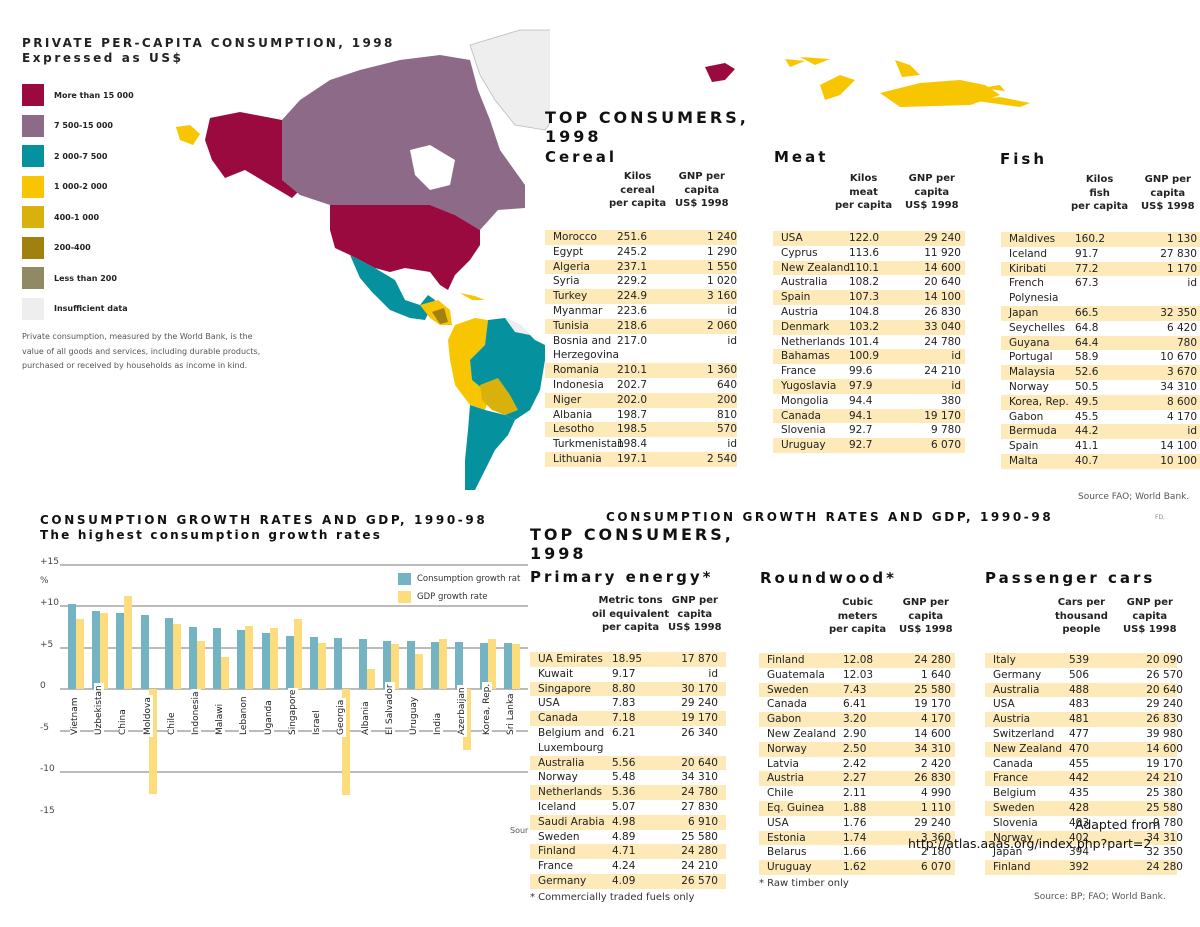  What do you see at coordinates (568, 251) in the screenshot?
I see `country-cell: Egypt` at bounding box center [568, 251].